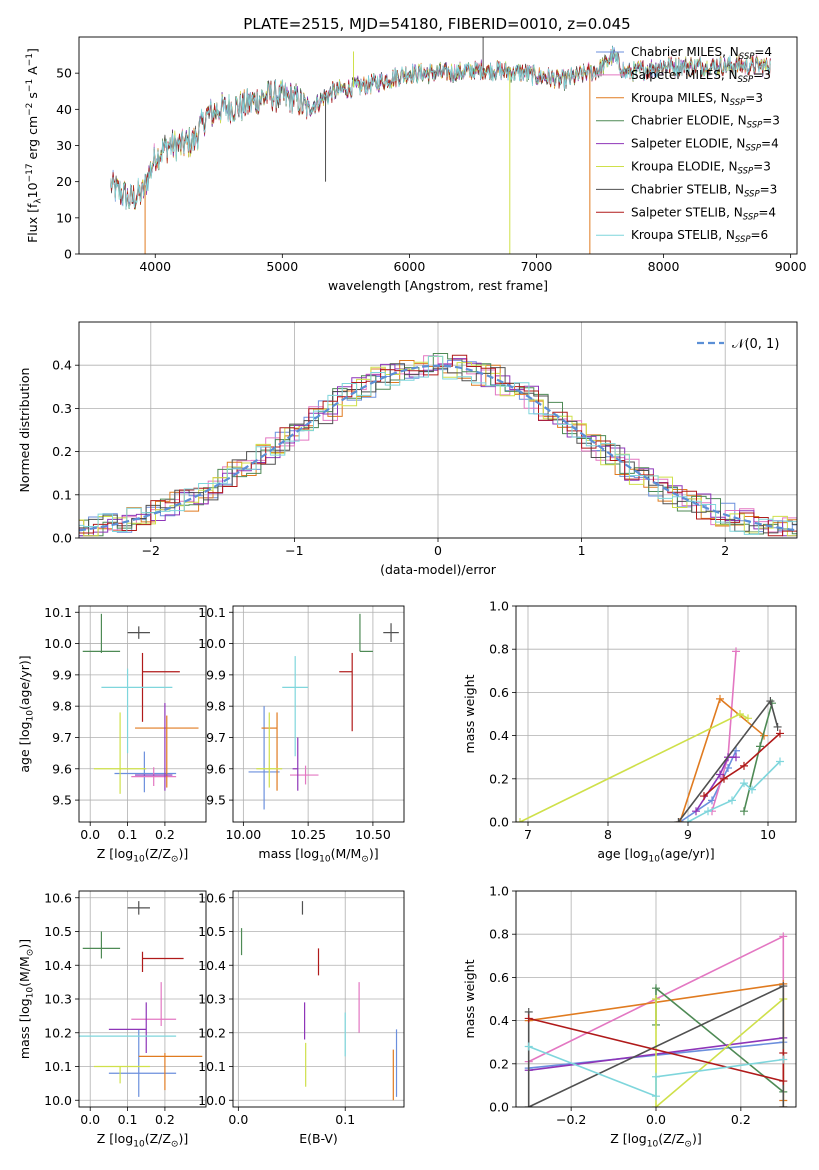 This screenshot has height=1170, width=819. What do you see at coordinates (62, 768) in the screenshot?
I see `y-tick-label: 9.6` at bounding box center [62, 768].